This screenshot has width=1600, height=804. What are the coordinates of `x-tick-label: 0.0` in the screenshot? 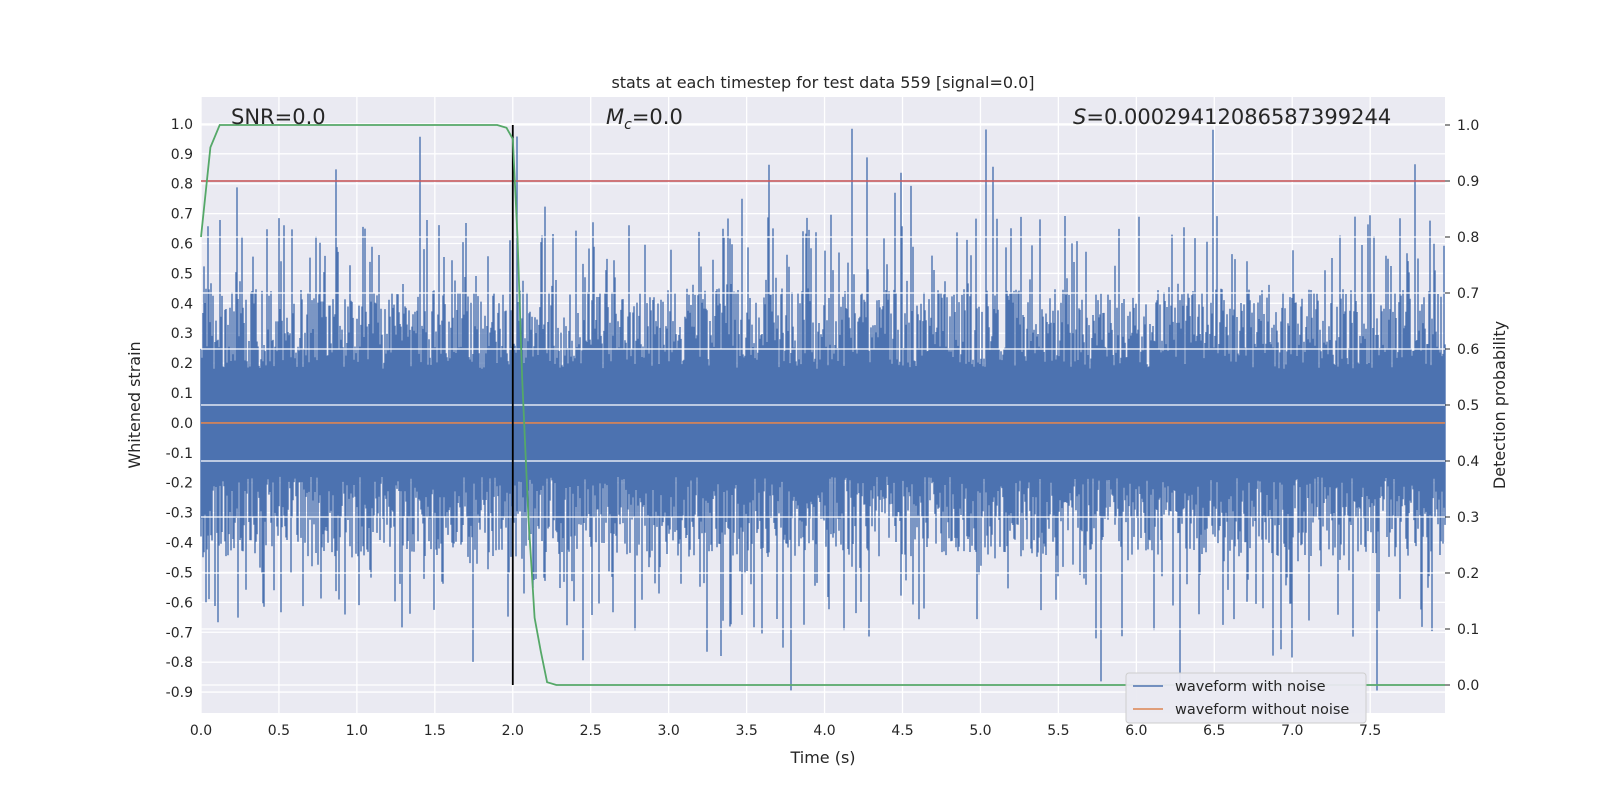 It's located at (201, 731).